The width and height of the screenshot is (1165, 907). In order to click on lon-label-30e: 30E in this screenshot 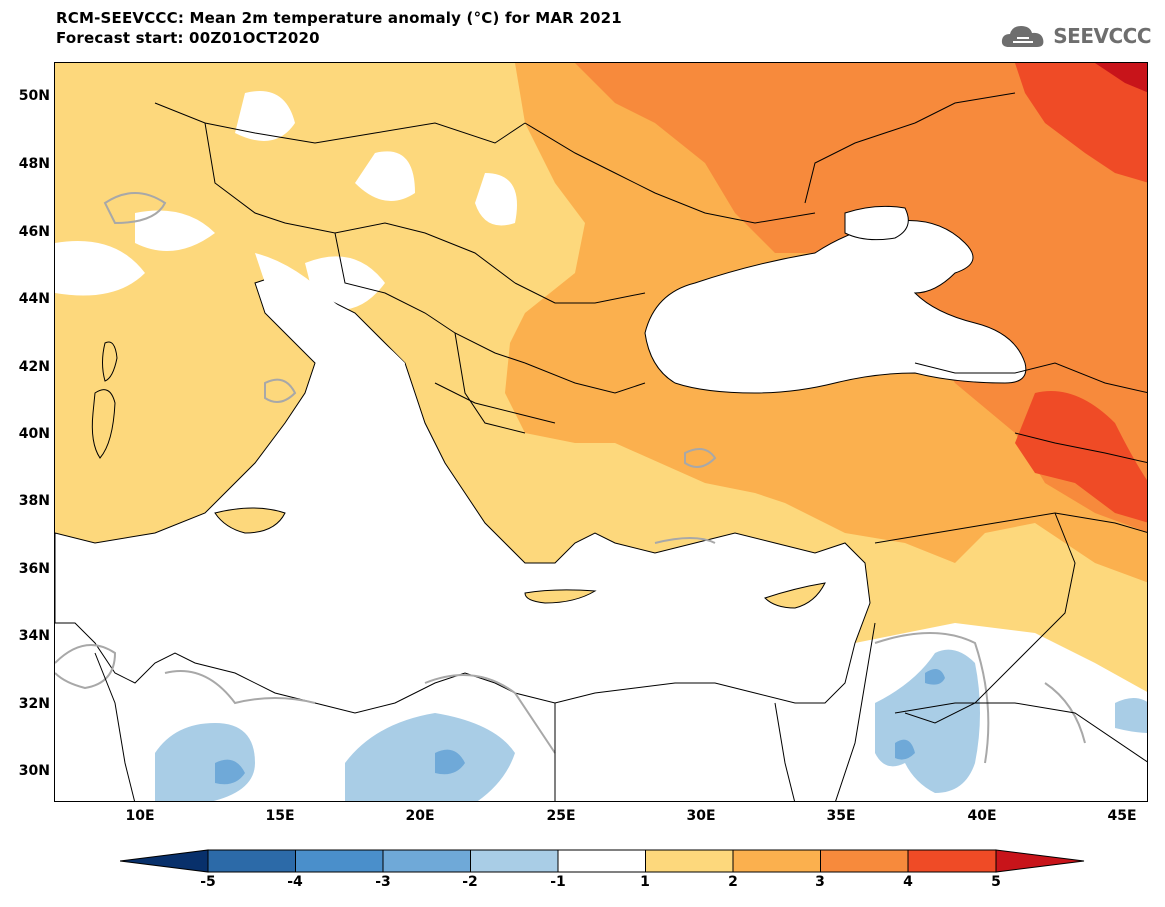, I will do `click(701, 816)`.